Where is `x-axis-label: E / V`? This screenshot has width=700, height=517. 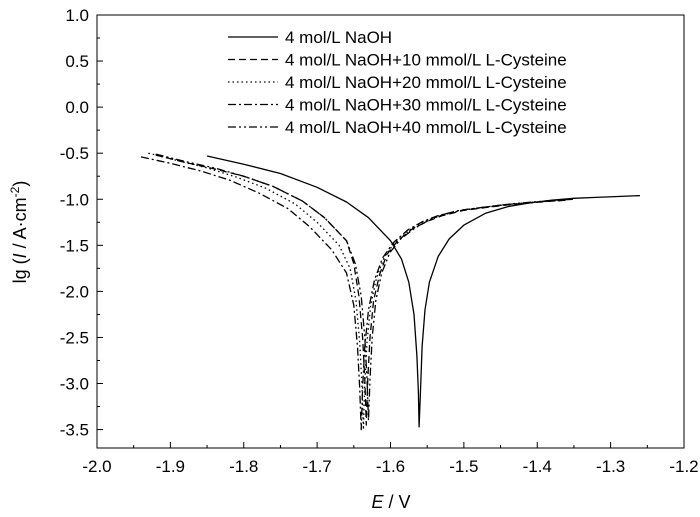 x-axis-label: E / V is located at coordinates (390, 502).